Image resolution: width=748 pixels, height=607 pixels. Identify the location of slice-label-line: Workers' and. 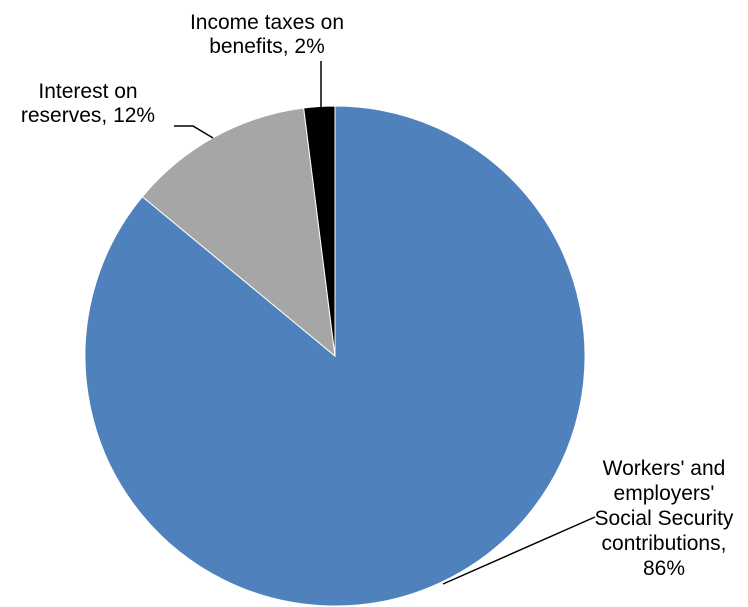
(664, 468).